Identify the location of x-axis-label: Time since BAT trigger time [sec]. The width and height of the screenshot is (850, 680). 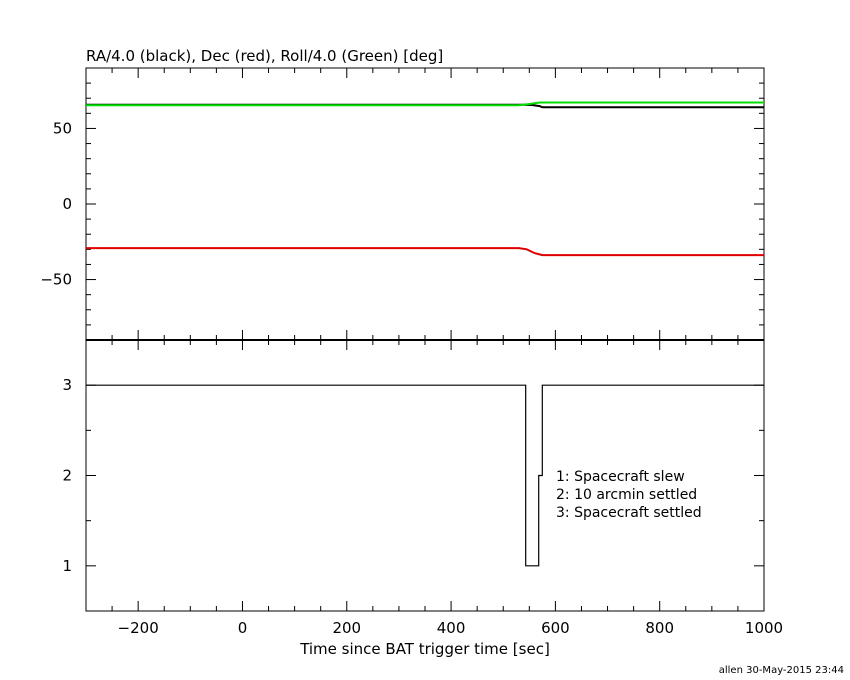
(424, 649).